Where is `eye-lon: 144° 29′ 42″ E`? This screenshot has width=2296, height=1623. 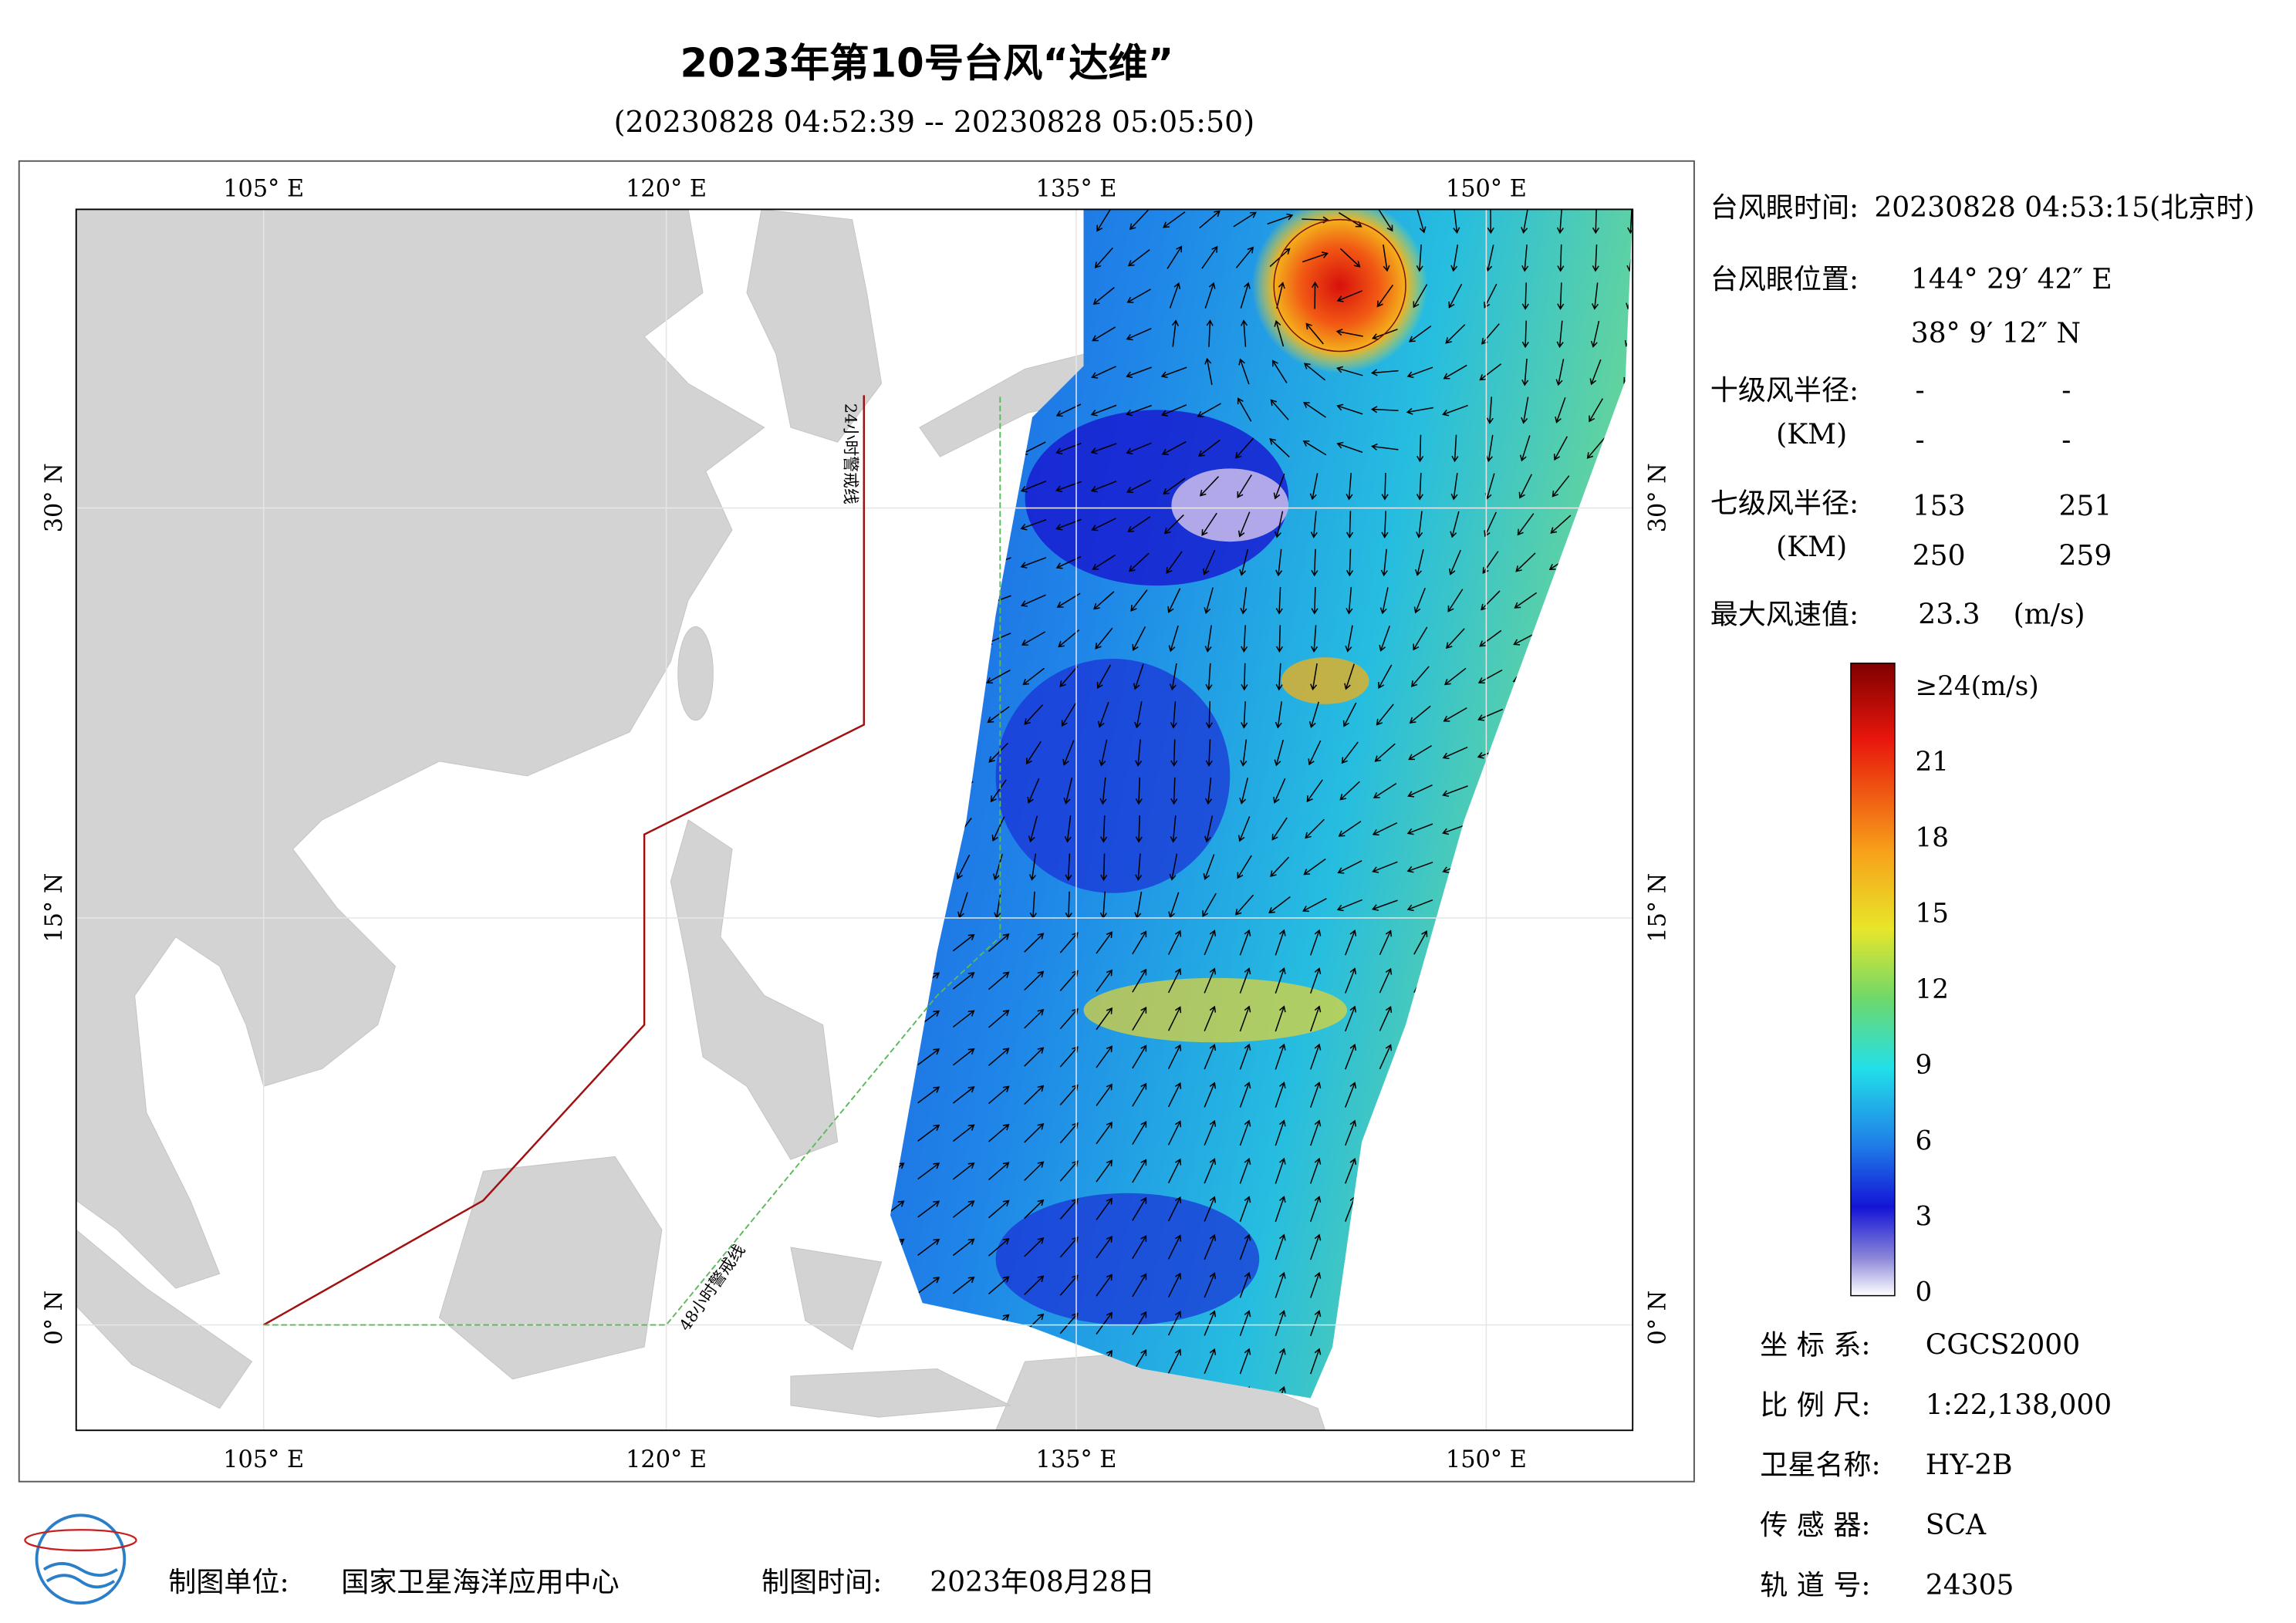 eye-lon: 144° 29′ 42″ E is located at coordinates (2011, 279).